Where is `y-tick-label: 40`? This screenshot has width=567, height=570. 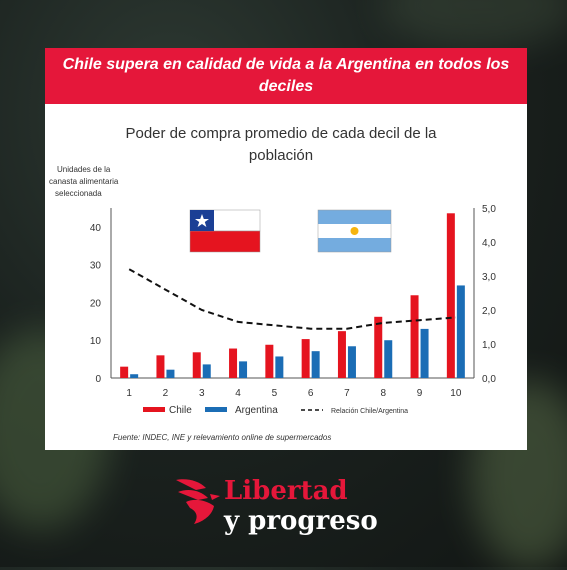 y-tick-label: 40 is located at coordinates (96, 228).